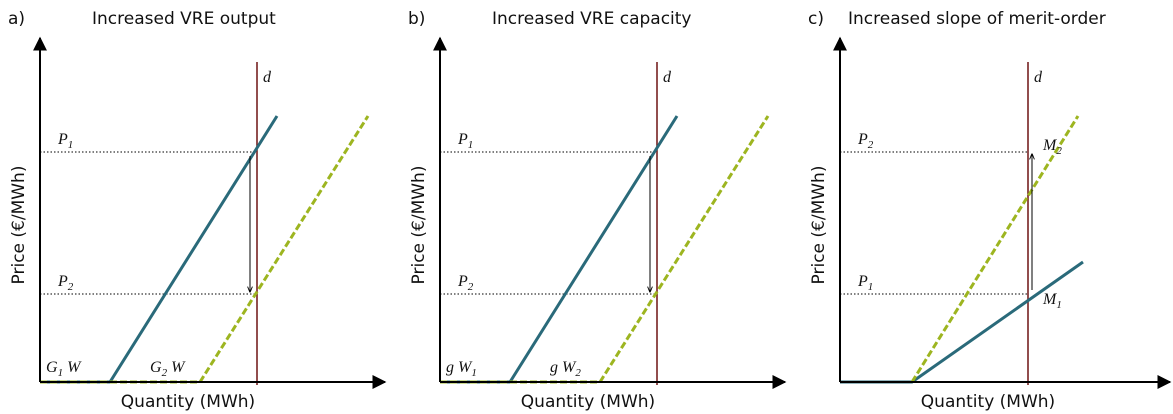  Describe the element at coordinates (184, 19) in the screenshot. I see `panel-title: Increased VRE output` at that location.